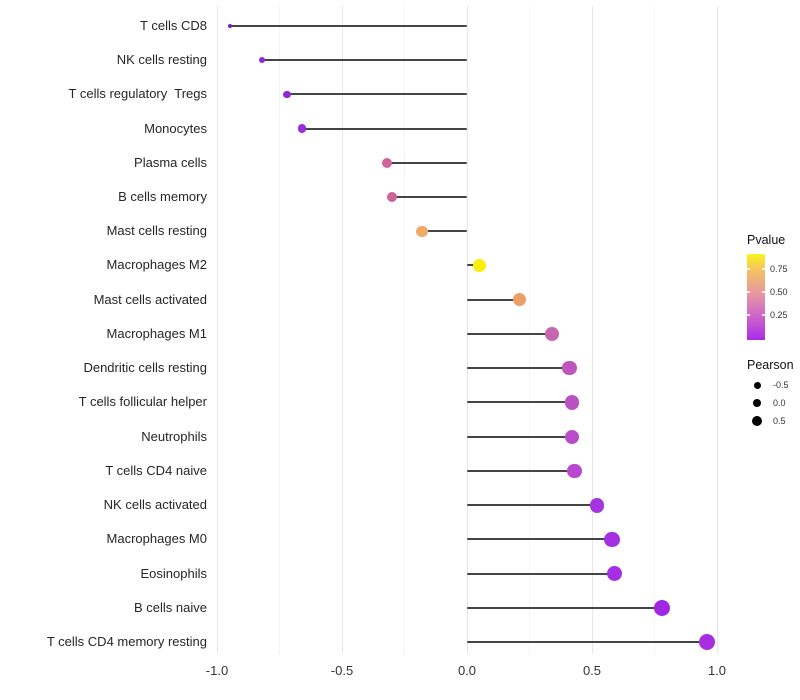 Image resolution: width=800 pixels, height=700 pixels. I want to click on x-tick-label: -1.0, so click(217, 670).